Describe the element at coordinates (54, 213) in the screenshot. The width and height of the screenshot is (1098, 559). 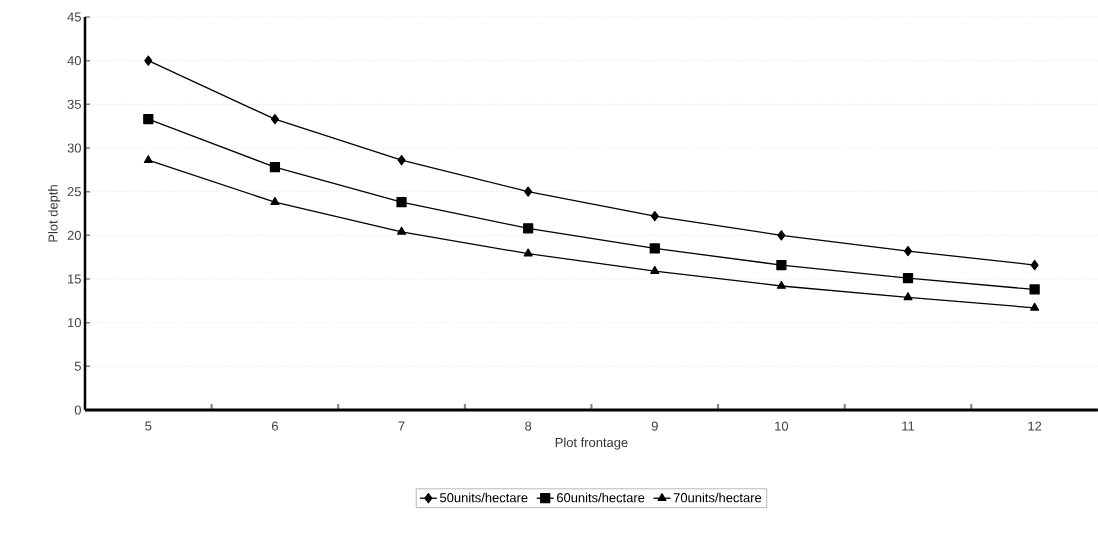
I see `y-axis-title: Plot depth` at that location.